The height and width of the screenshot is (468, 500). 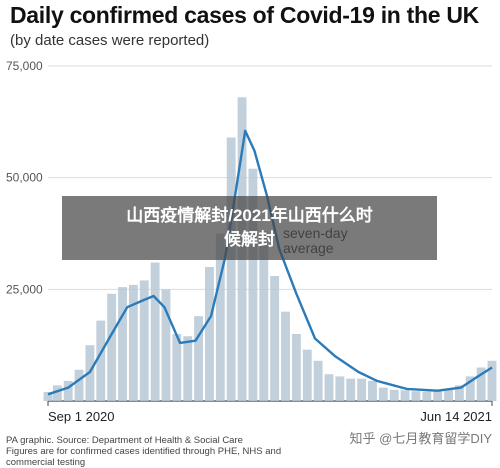 I want to click on x-tick-labels: Sep 1 2020 Jun 14 2021, so click(x=270, y=412).